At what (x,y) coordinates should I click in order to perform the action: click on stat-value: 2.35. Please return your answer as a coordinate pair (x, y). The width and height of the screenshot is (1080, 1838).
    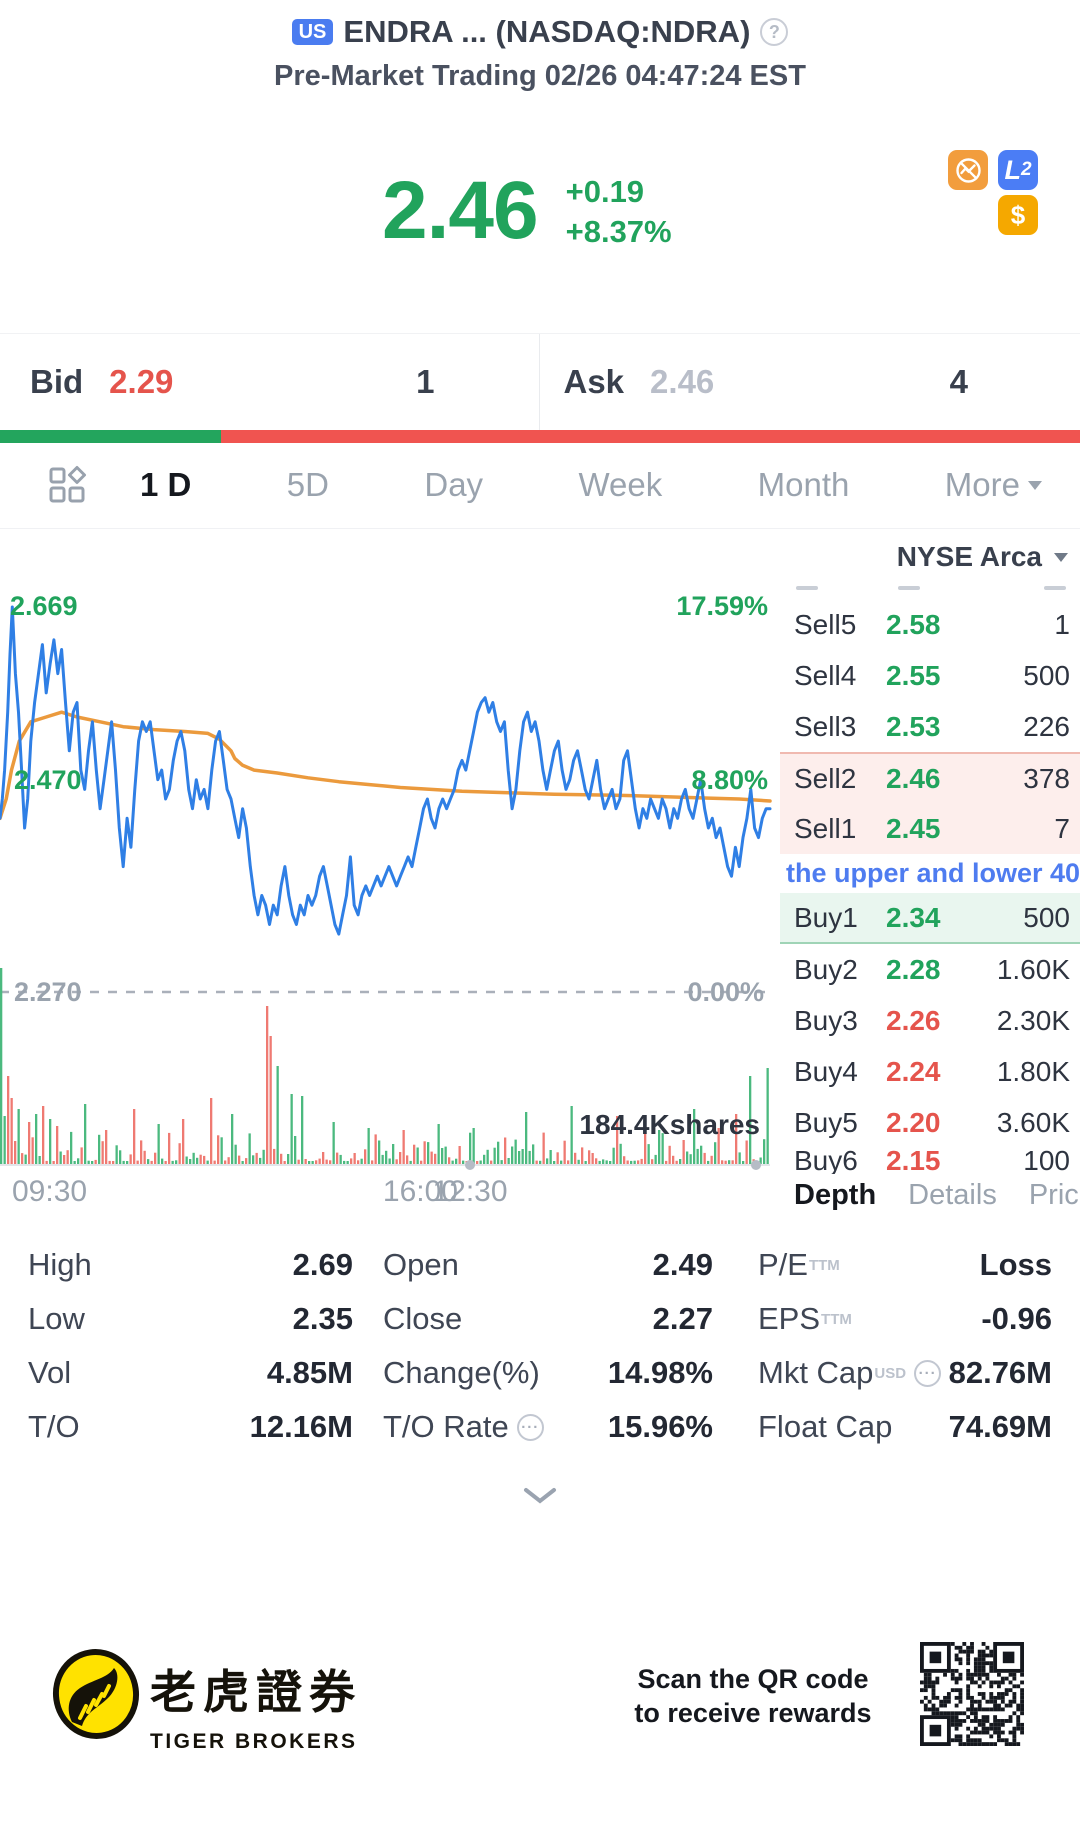
    Looking at the image, I should click on (322, 1318).